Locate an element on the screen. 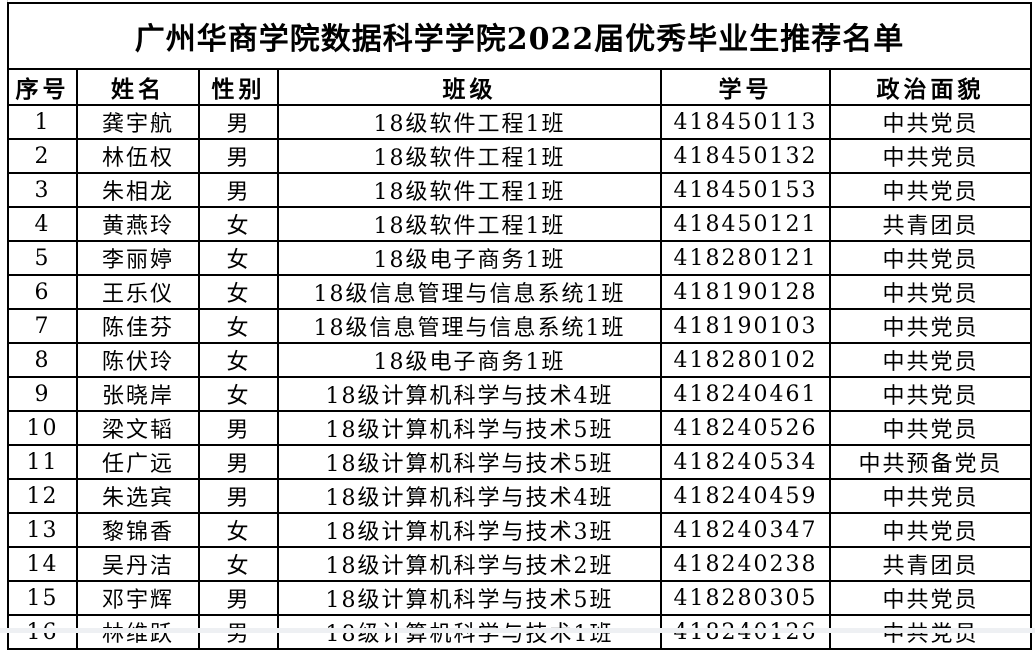 The width and height of the screenshot is (1035, 650). cell-name: 黄燕玲 is located at coordinates (138, 224).